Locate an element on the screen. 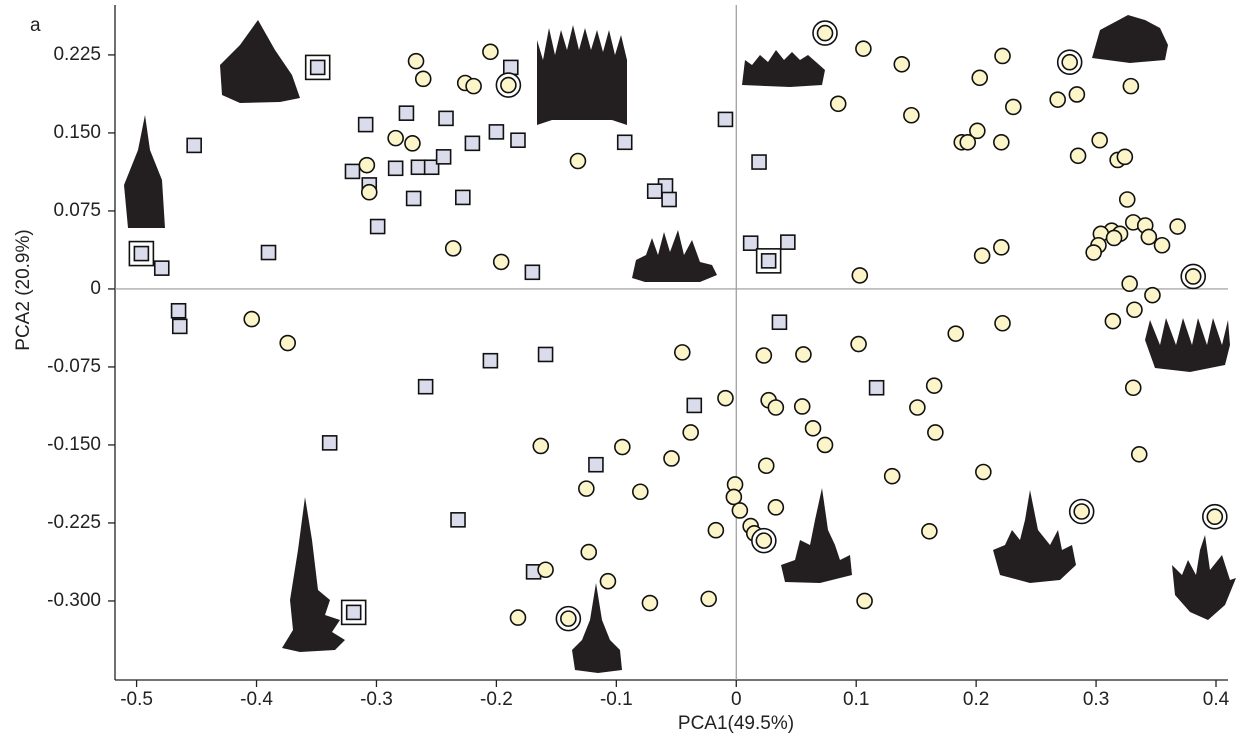 The width and height of the screenshot is (1244, 745). y-tick-label: 0 is located at coordinates (95, 288).